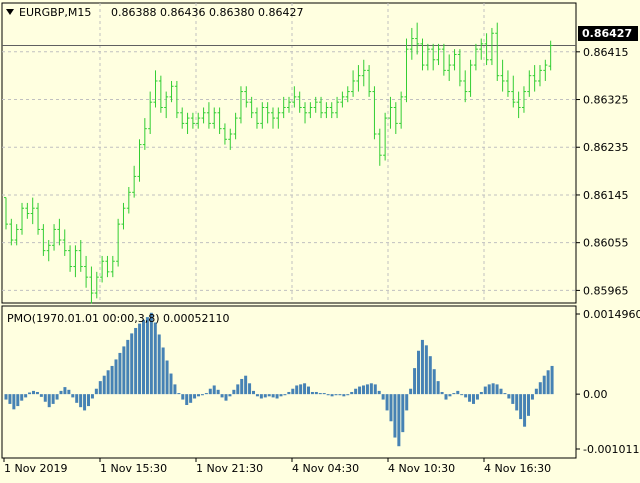  Describe the element at coordinates (55, 12) in the screenshot. I see `symbol-timeframe: EURGBP,M15` at that location.